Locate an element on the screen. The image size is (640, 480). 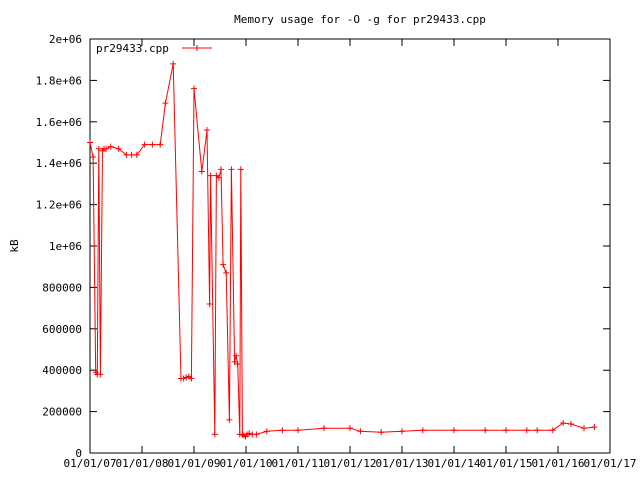
y-tick-label: 600000 is located at coordinates (62, 329).